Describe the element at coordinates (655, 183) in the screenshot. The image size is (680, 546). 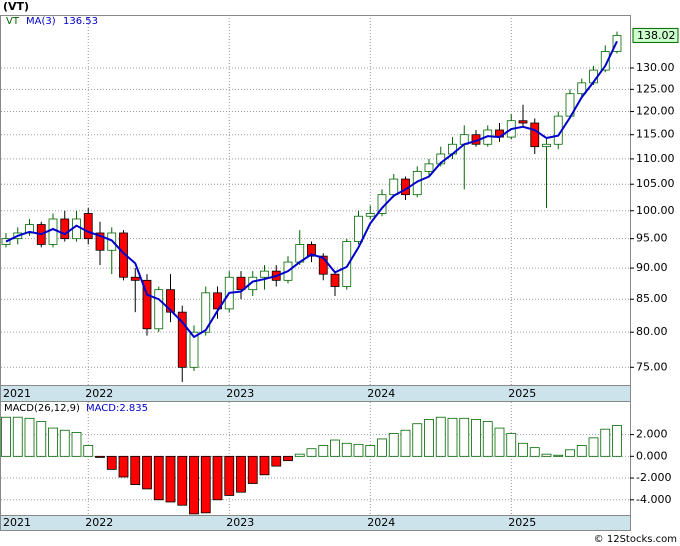
I see `y-tick-label: 105.00` at that location.